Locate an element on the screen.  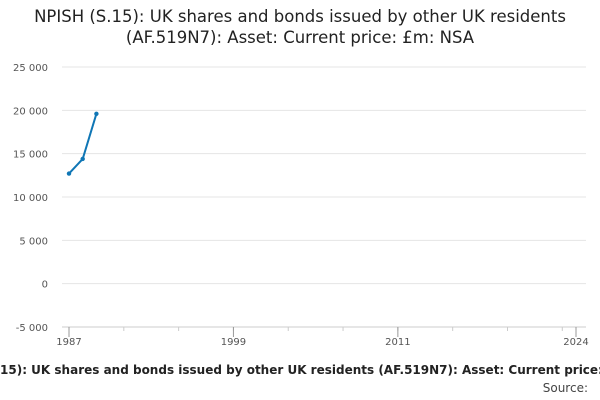
series-line is located at coordinates (83, 144).